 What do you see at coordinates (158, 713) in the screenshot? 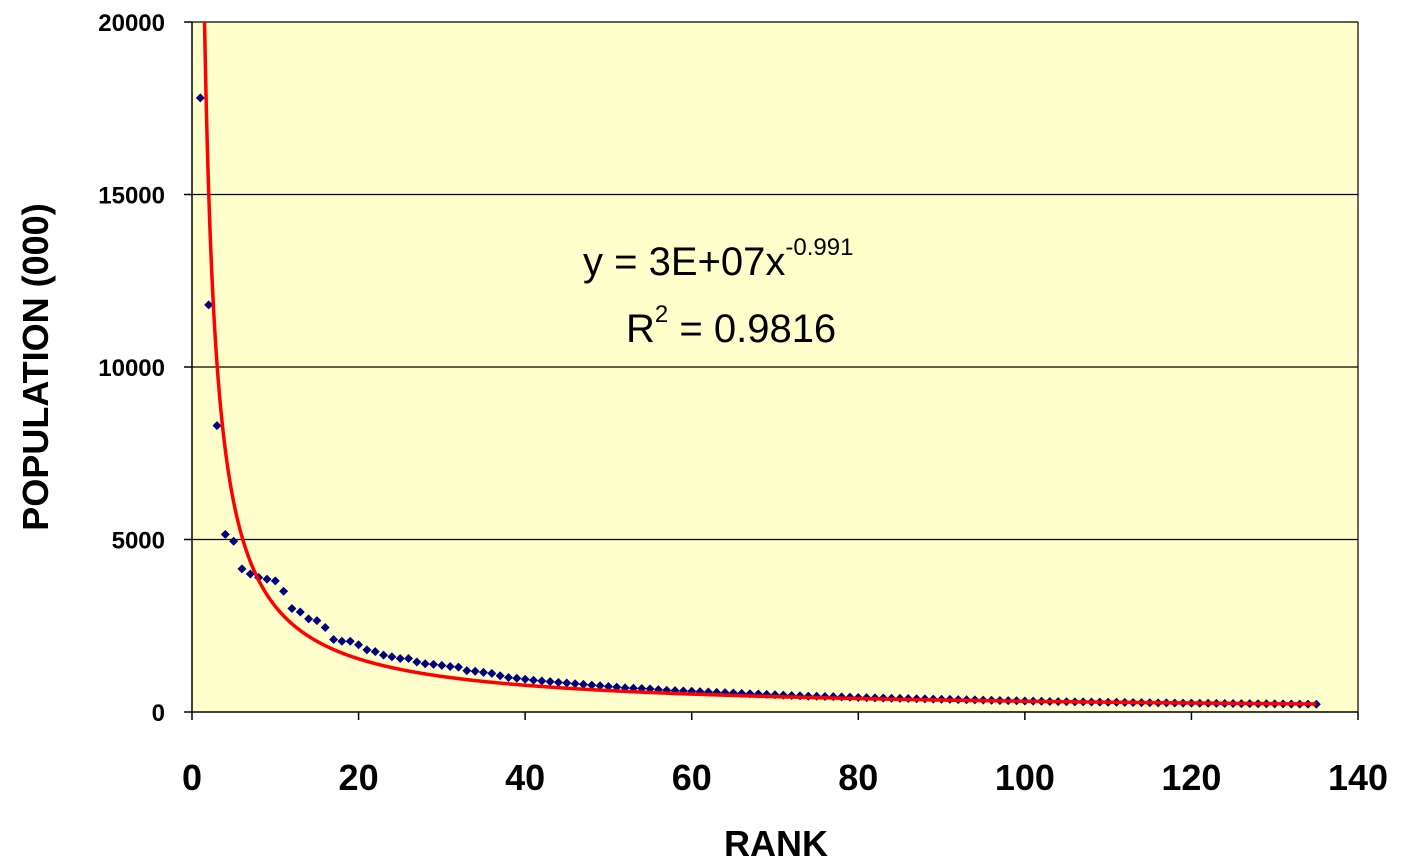
I see `y-tick-label: 0` at bounding box center [158, 713].